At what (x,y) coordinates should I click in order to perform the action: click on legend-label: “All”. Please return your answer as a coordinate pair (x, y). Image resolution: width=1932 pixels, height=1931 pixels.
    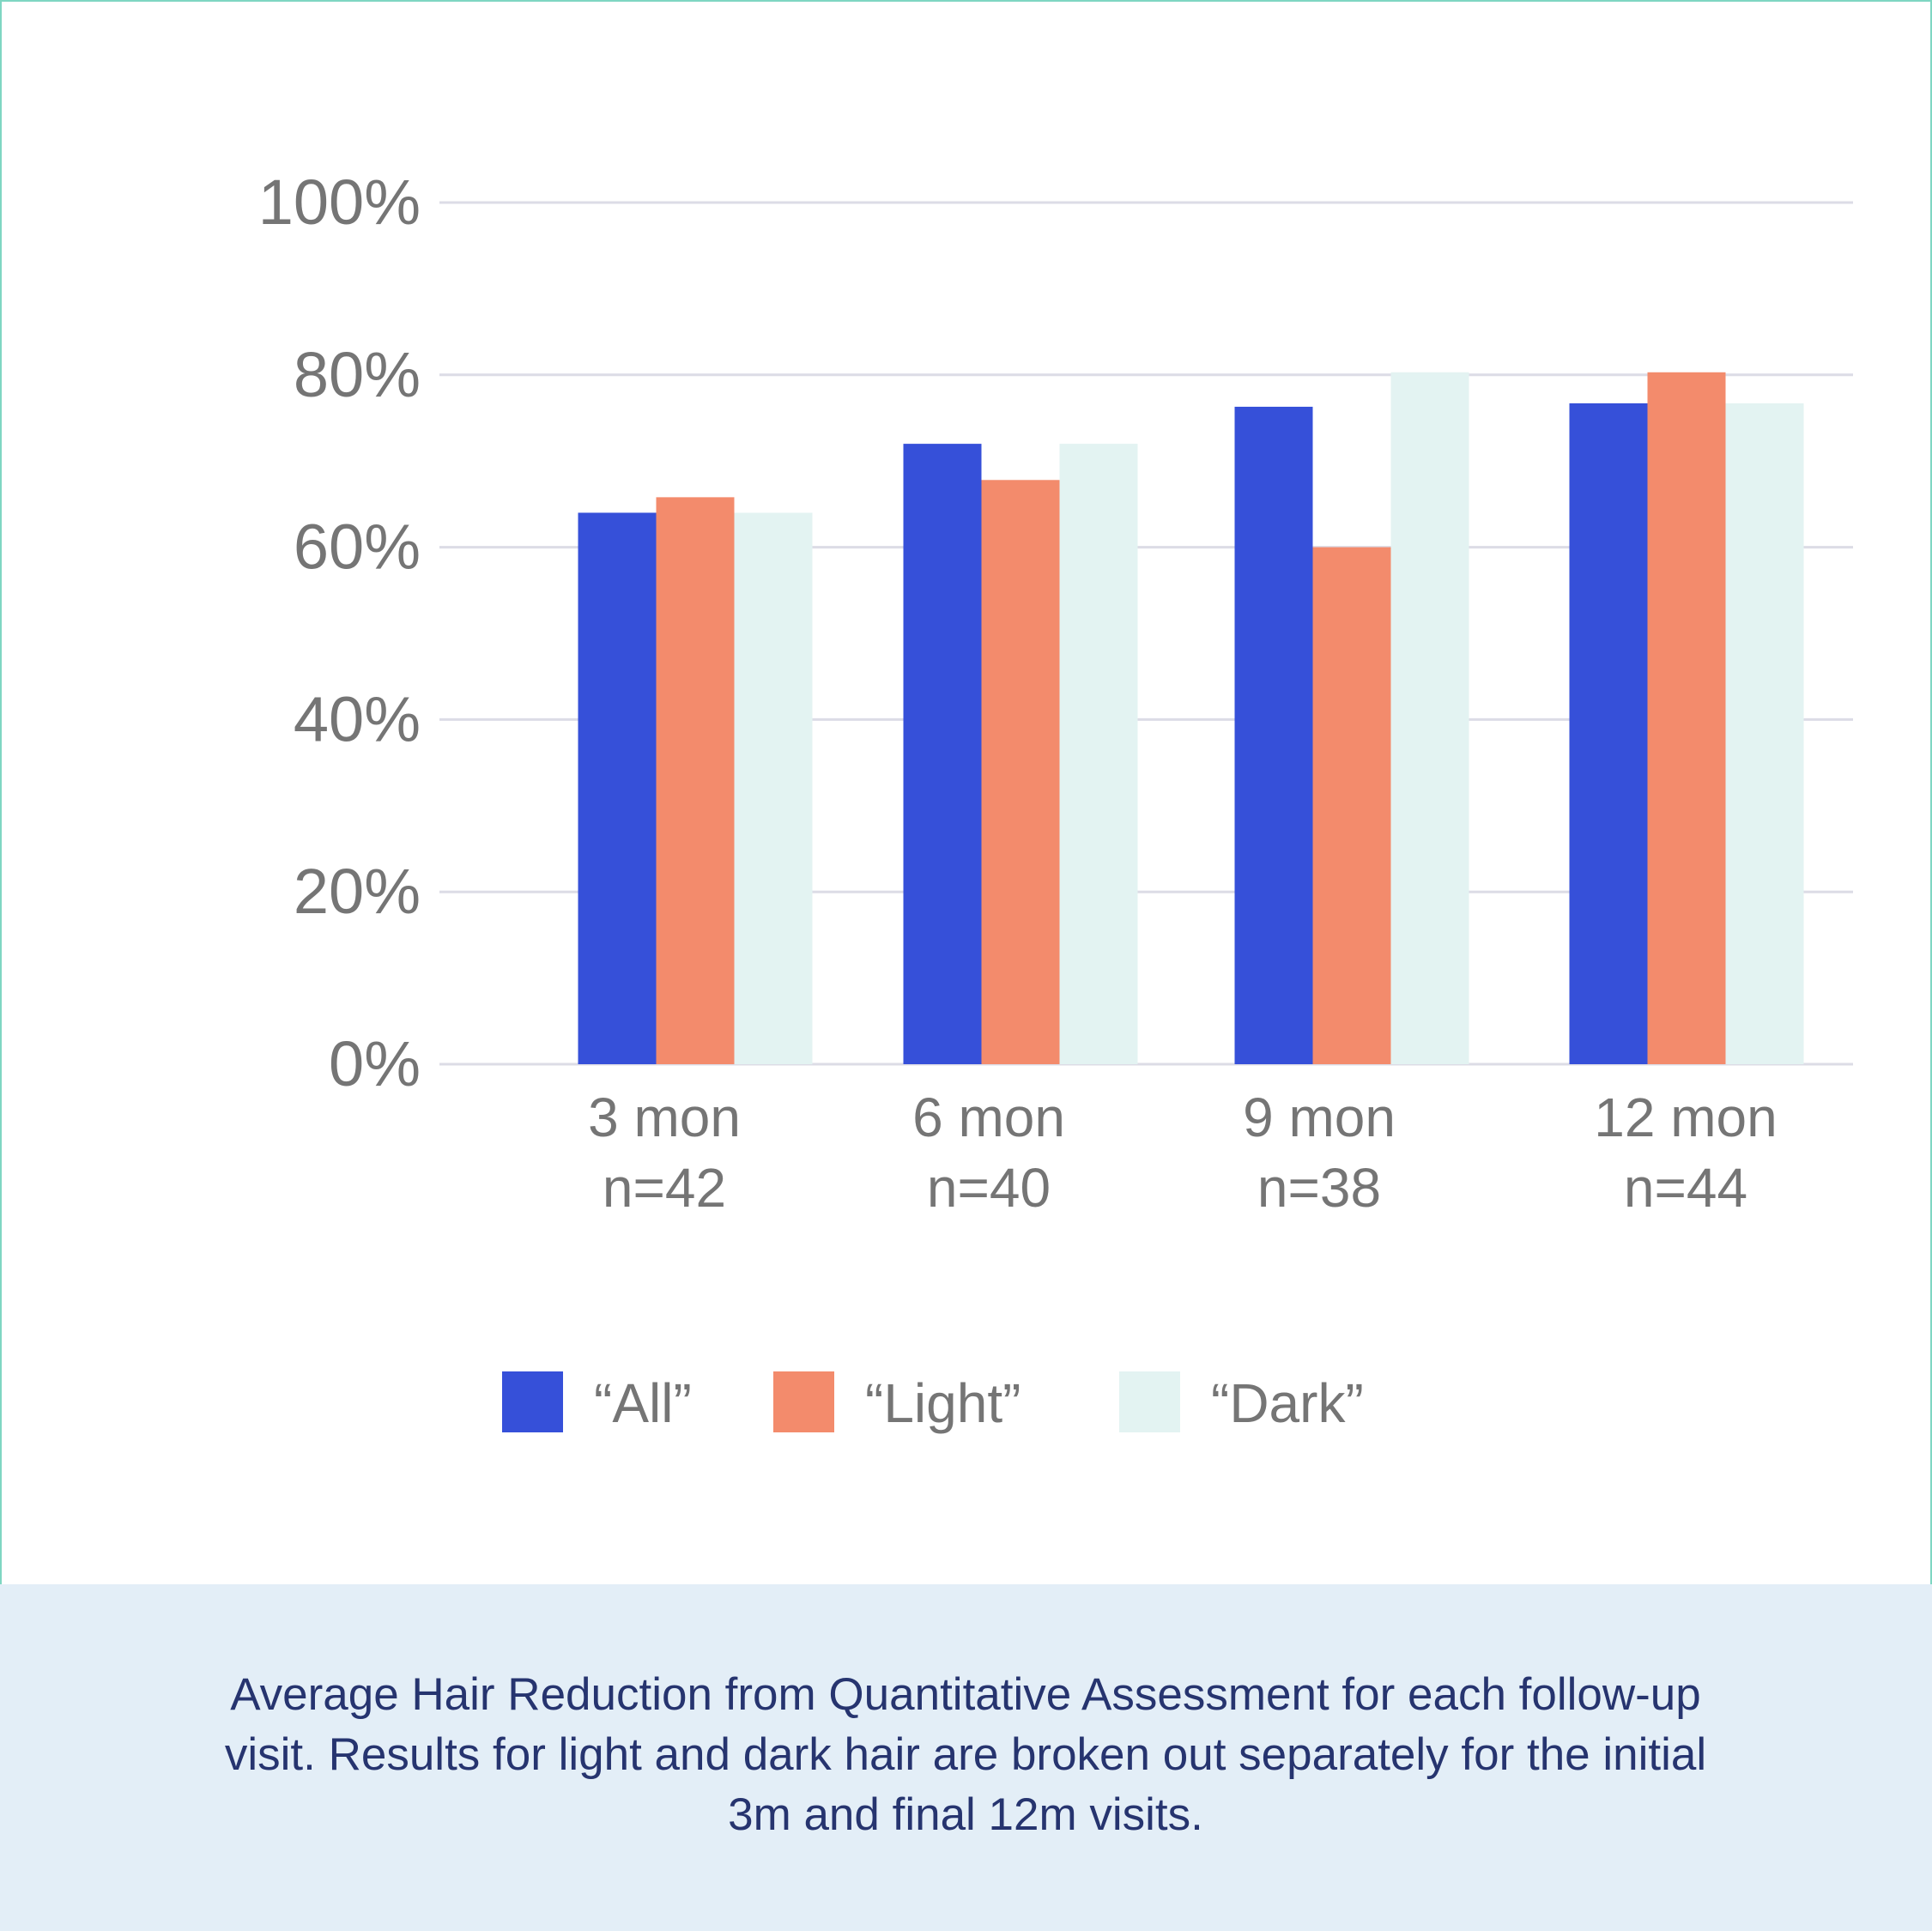
    Looking at the image, I should click on (643, 1403).